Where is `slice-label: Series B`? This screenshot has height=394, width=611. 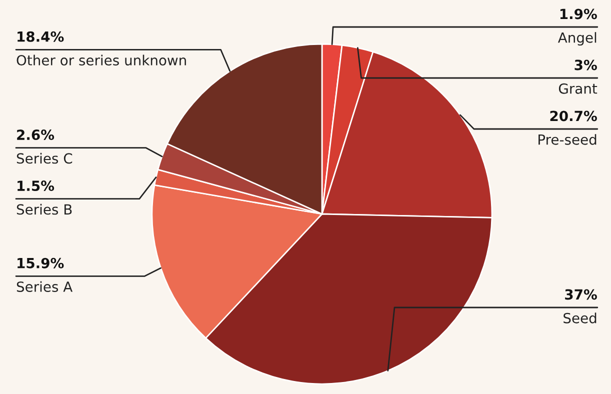 slice-label: Series B is located at coordinates (44, 209).